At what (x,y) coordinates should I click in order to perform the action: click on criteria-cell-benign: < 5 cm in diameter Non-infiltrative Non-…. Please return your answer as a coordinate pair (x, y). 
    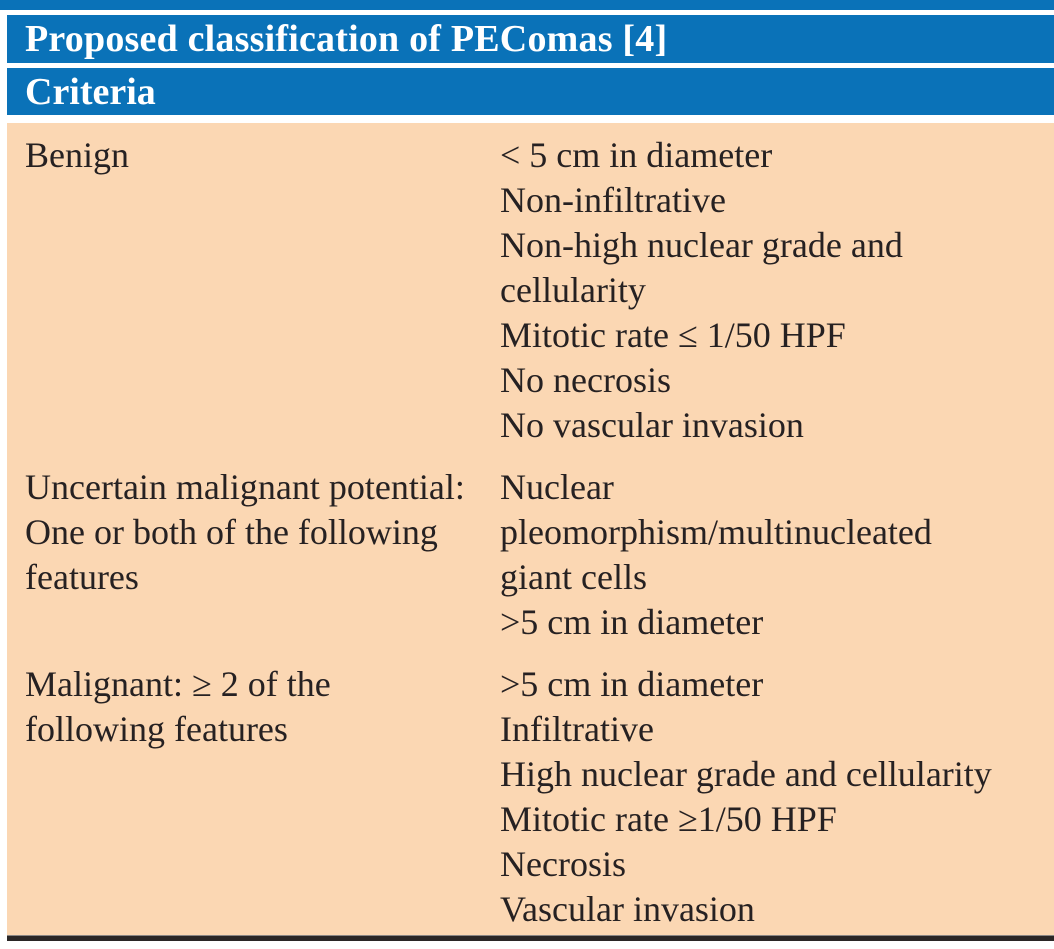
    Looking at the image, I should click on (701, 290).